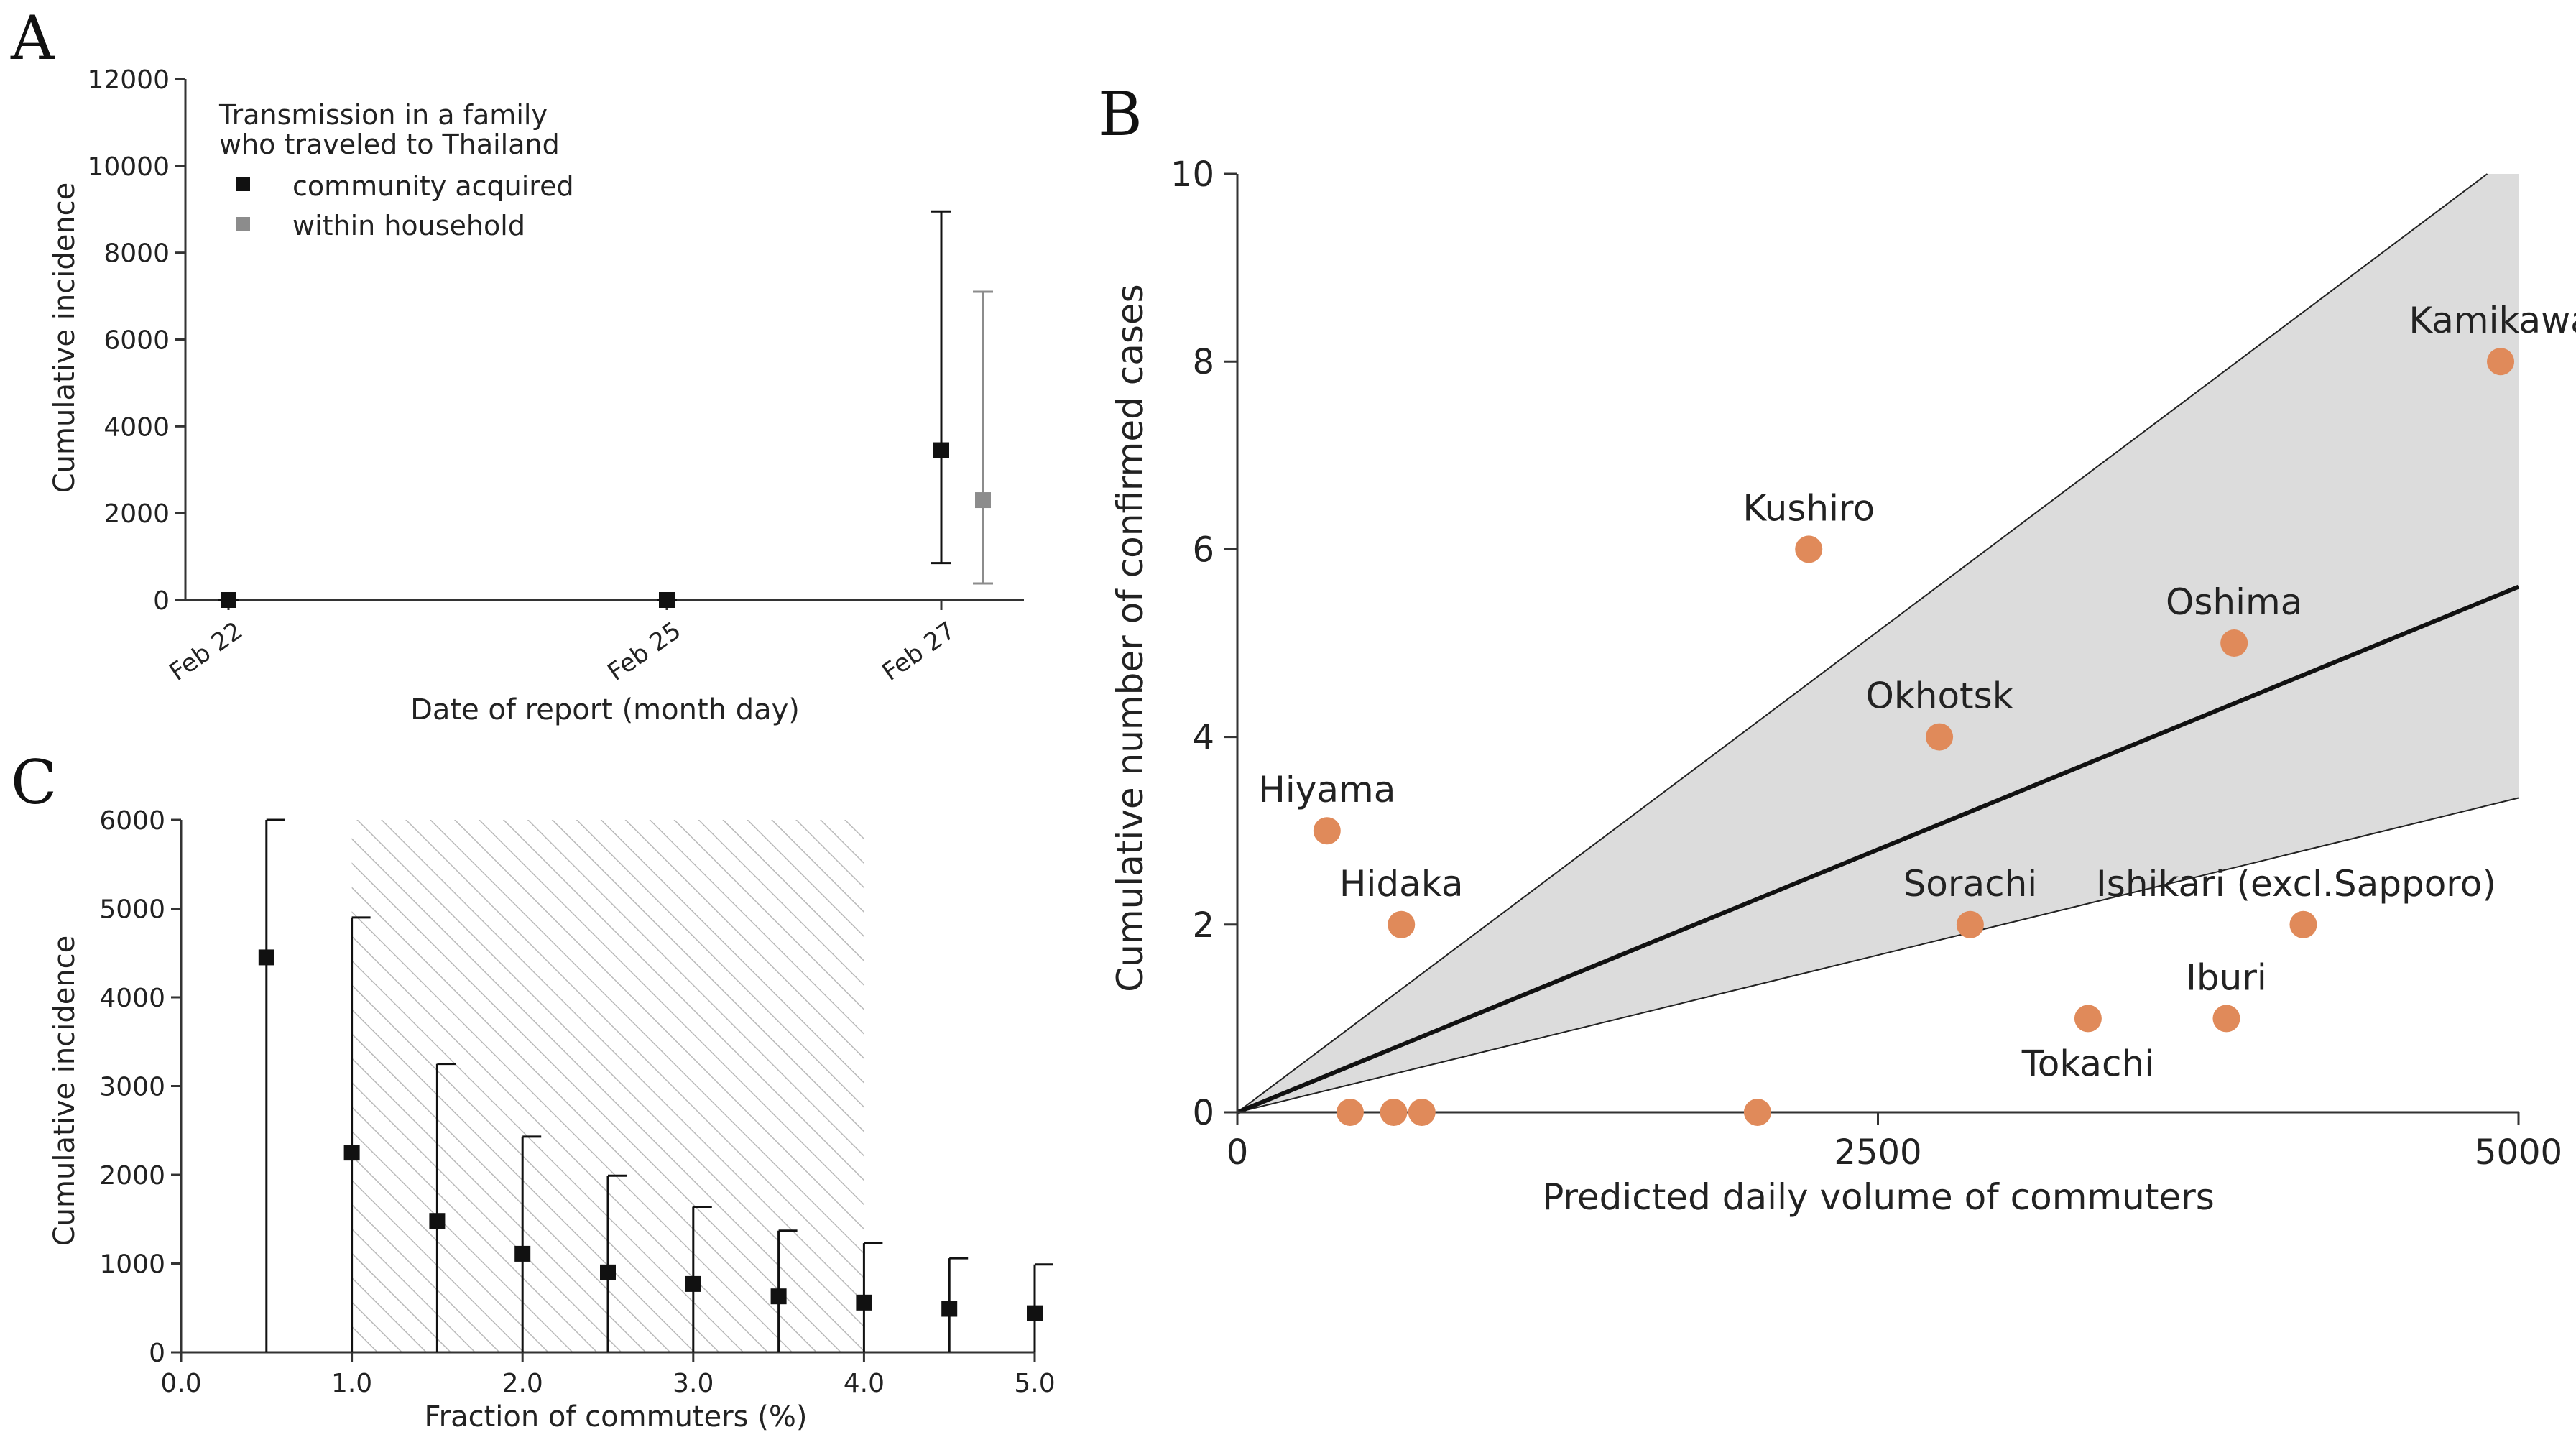 This screenshot has height=1450, width=2576. I want to click on panel-c-y-tick-label: 4000, so click(132, 998).